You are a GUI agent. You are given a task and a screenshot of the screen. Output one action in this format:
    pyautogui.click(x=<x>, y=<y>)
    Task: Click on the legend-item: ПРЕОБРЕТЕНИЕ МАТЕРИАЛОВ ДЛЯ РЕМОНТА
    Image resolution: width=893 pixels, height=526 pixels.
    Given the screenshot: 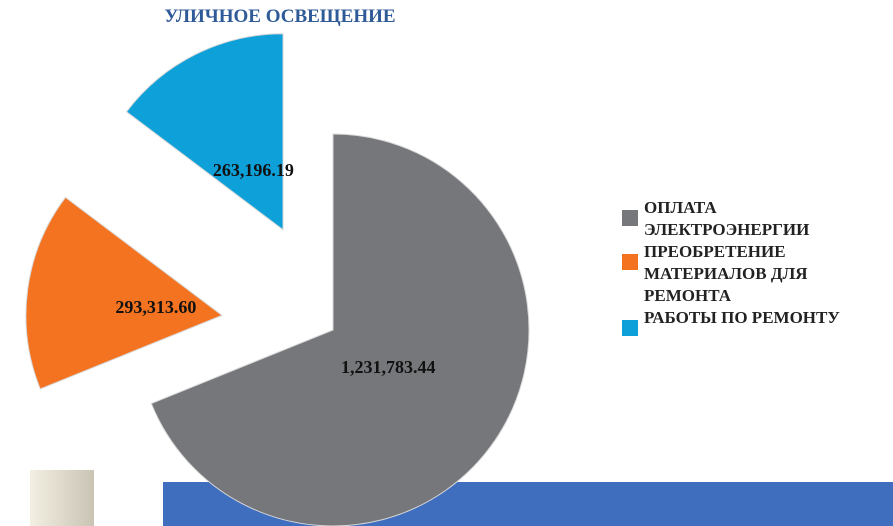 What is the action you would take?
    pyautogui.click(x=747, y=274)
    